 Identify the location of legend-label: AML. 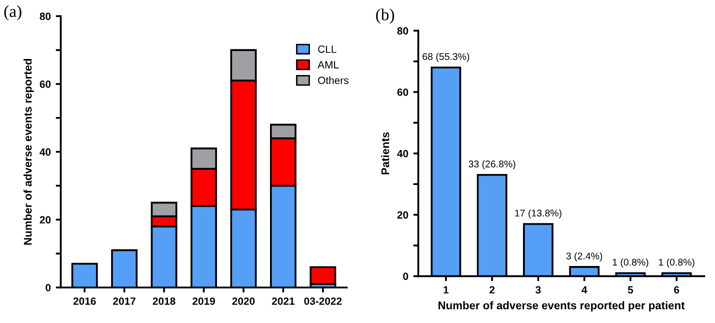
(328, 64).